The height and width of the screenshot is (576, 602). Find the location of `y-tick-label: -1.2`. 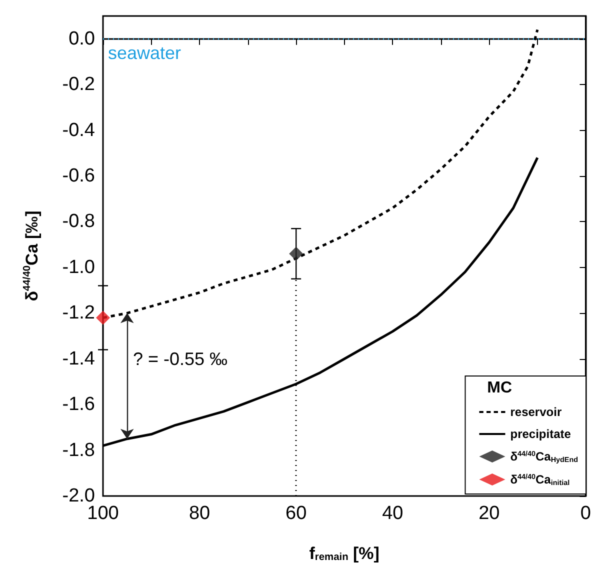

y-tick-label: -1.2 is located at coordinates (78, 313).